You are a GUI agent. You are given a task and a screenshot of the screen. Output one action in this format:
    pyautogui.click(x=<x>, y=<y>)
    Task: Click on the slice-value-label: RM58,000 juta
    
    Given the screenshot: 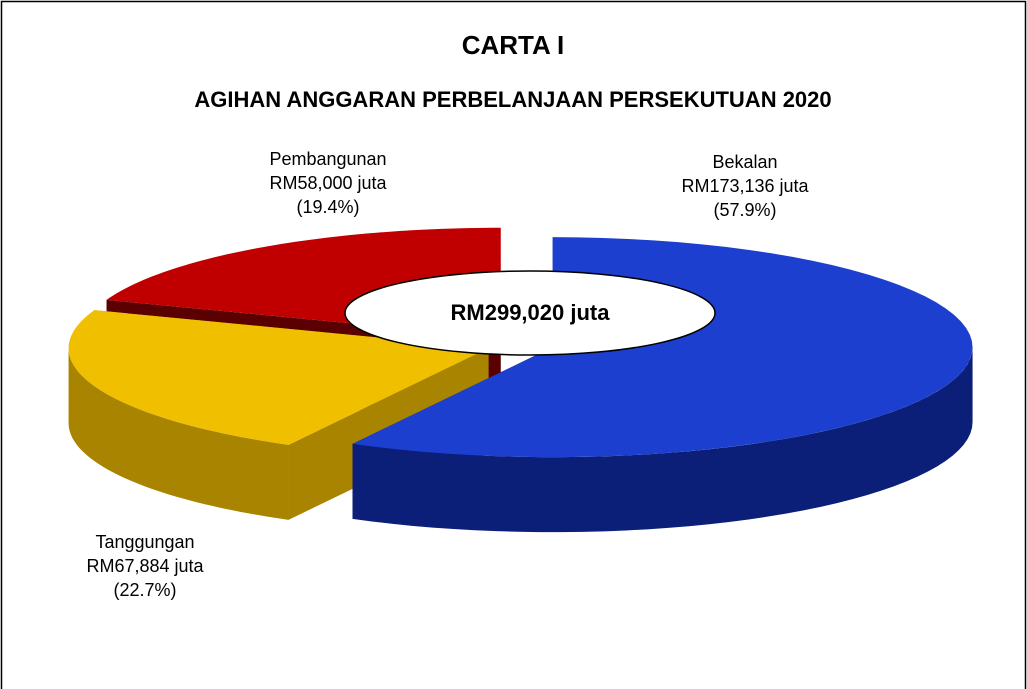 What is the action you would take?
    pyautogui.click(x=328, y=183)
    